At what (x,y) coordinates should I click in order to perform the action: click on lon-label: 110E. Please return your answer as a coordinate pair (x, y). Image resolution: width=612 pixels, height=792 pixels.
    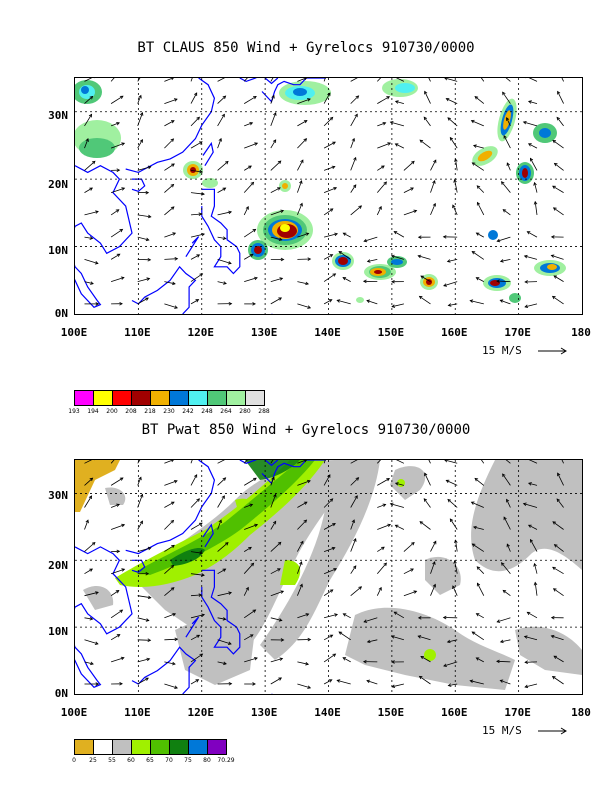
    Looking at the image, I should click on (137, 712).